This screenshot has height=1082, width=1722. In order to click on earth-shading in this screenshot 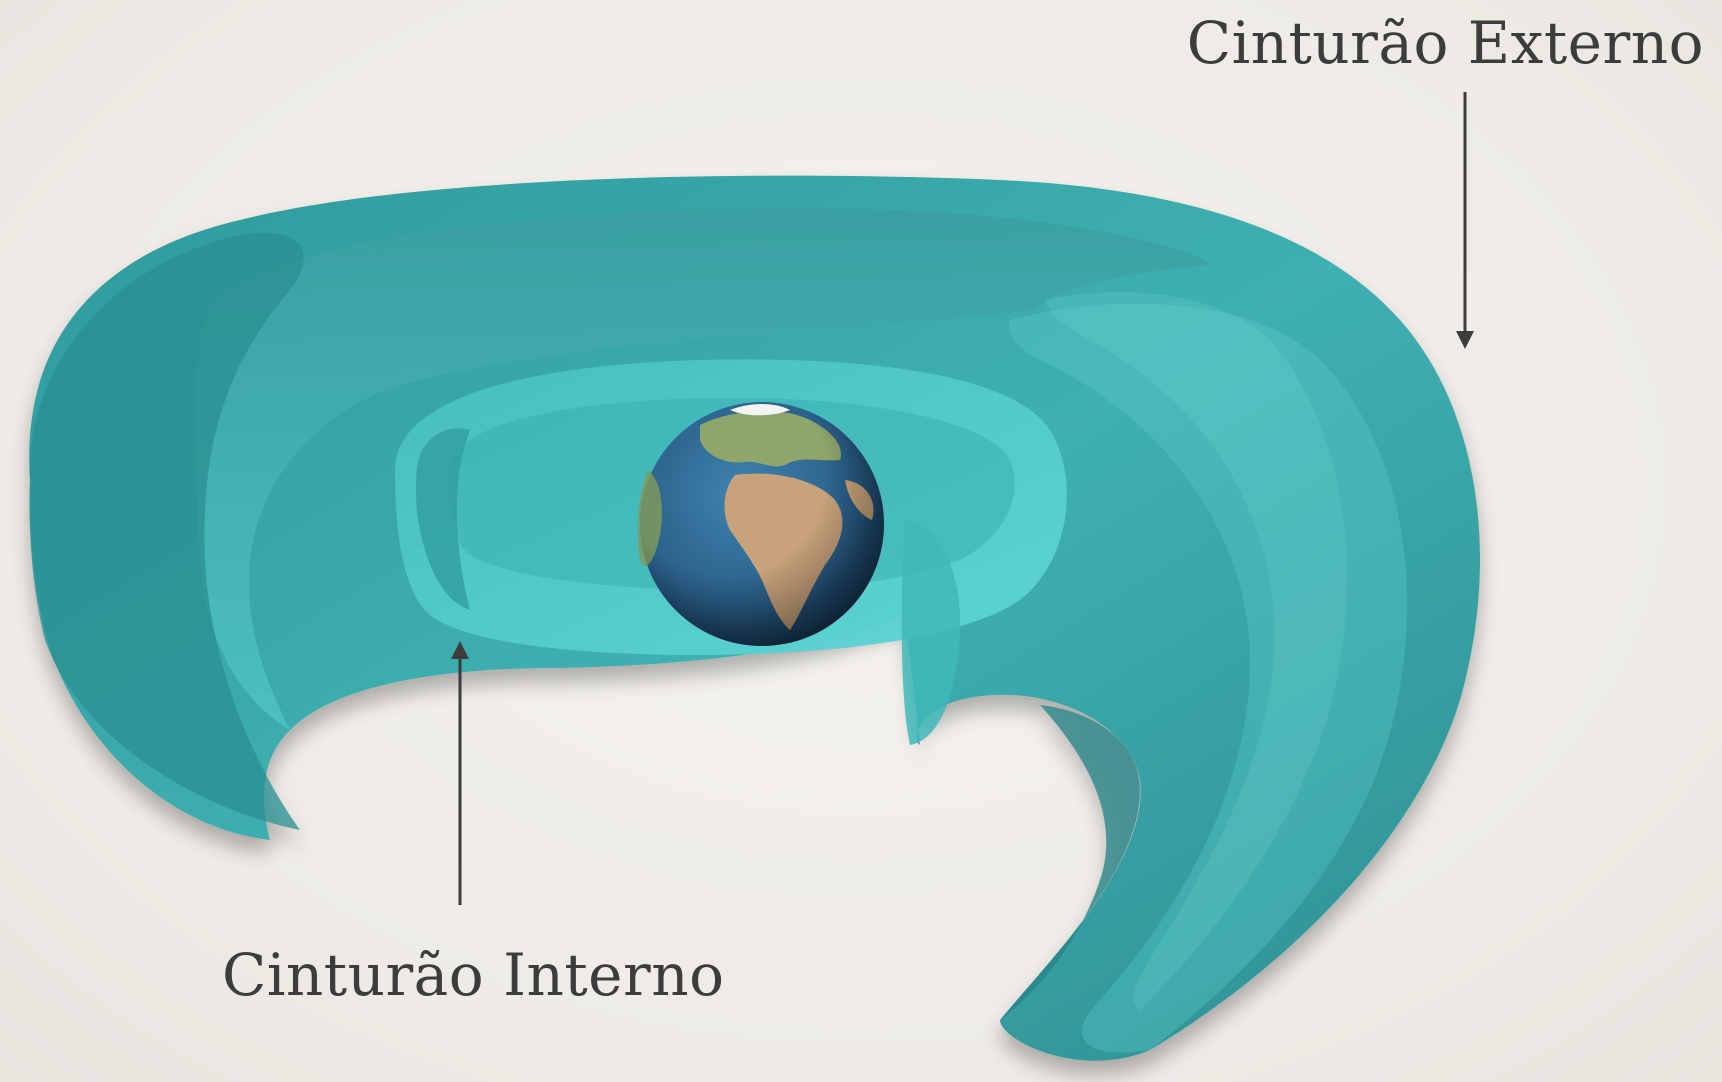, I will do `click(762, 524)`.